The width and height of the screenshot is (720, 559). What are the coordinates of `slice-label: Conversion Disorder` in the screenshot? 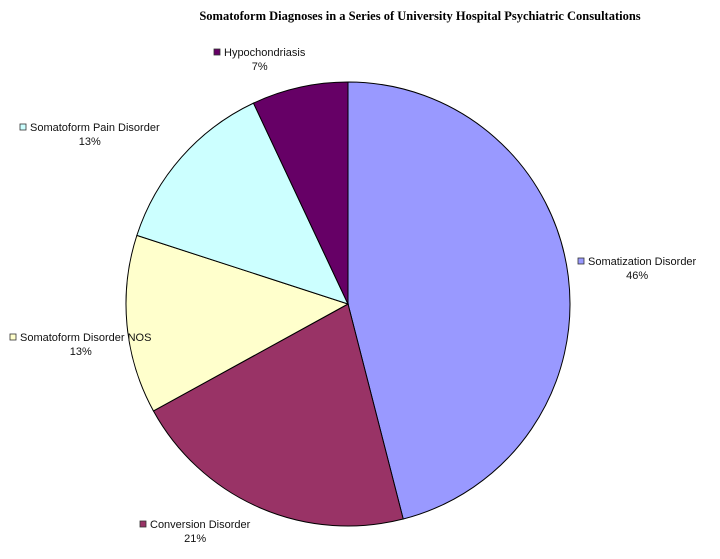 It's located at (200, 525).